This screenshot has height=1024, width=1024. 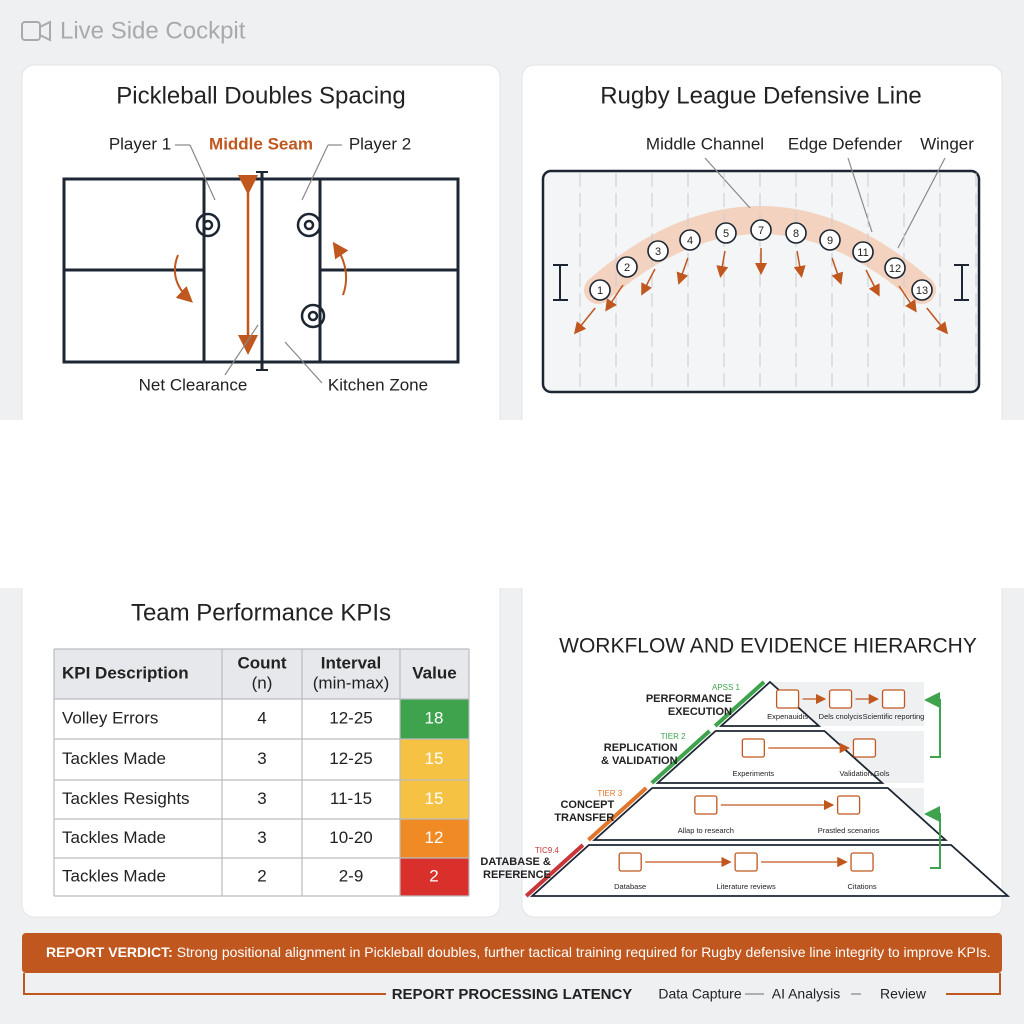 What do you see at coordinates (261, 95) in the screenshot?
I see `panel-title: Pickleball Doubles Spacing` at bounding box center [261, 95].